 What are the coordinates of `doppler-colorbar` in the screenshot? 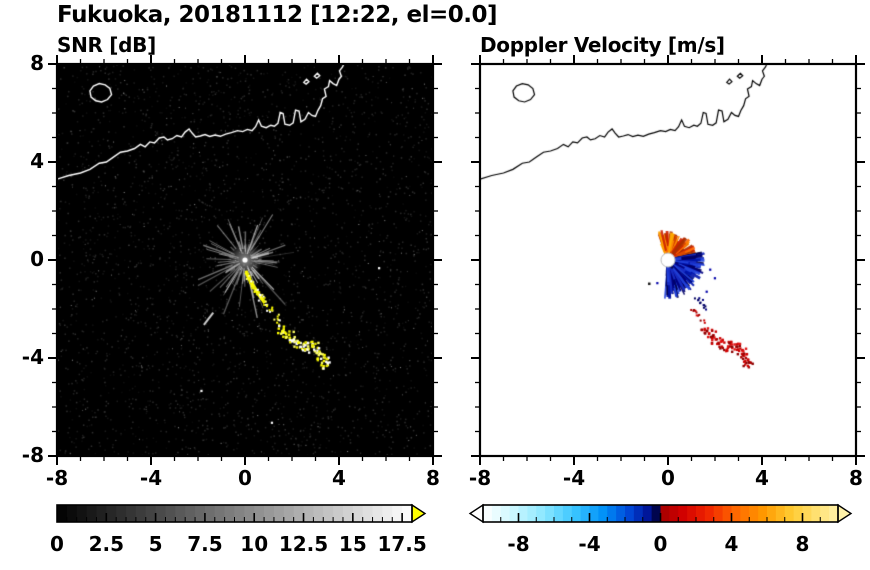 It's located at (660, 513).